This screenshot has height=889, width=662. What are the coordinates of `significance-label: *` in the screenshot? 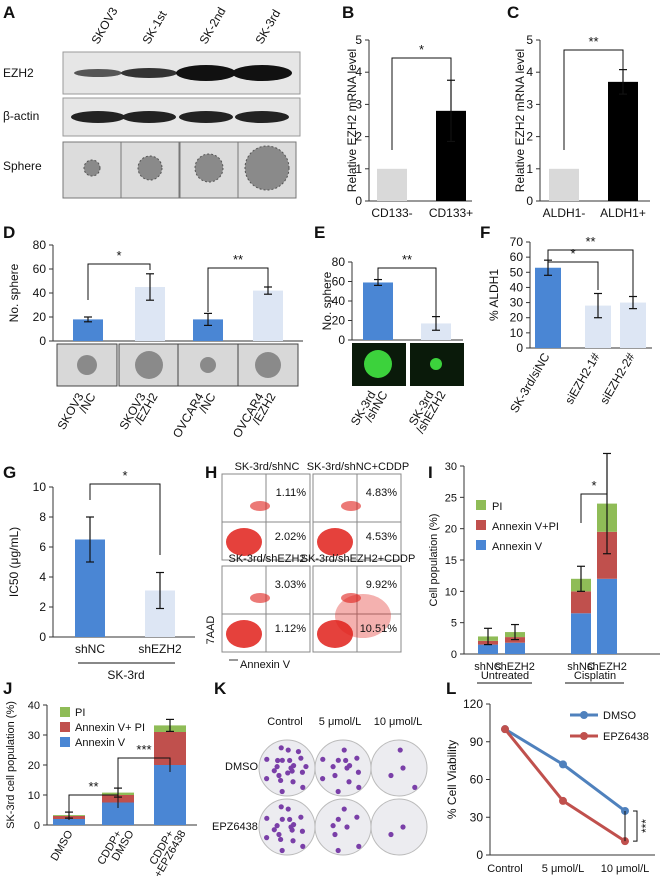 It's located at (124, 475).